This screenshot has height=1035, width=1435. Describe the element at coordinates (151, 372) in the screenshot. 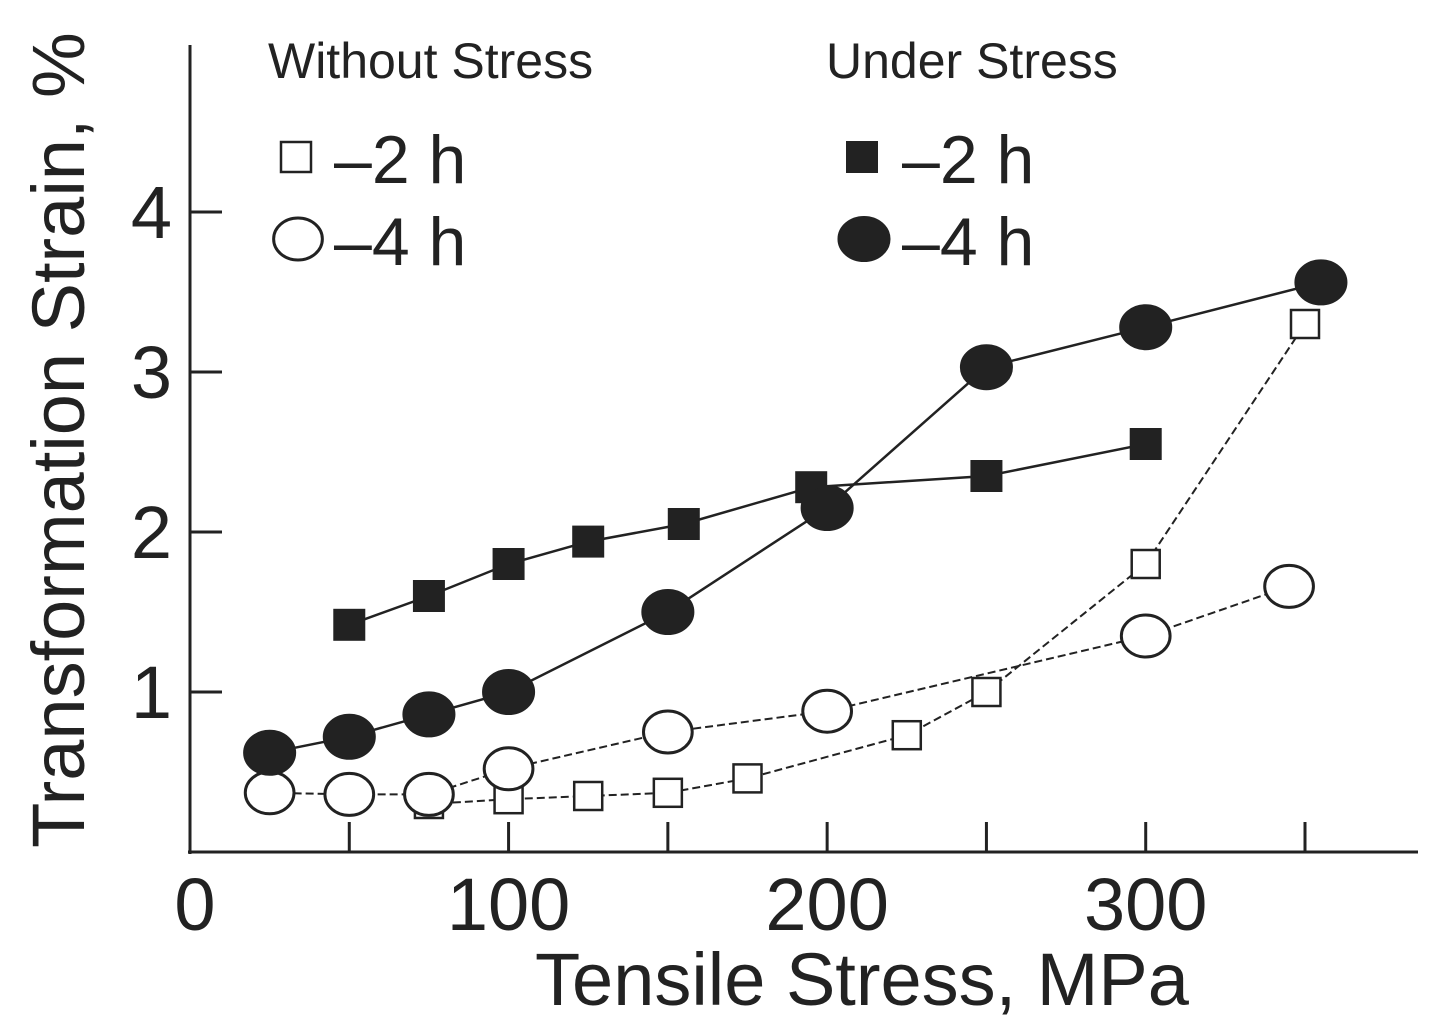

I see `y-tick-label: 3` at that location.